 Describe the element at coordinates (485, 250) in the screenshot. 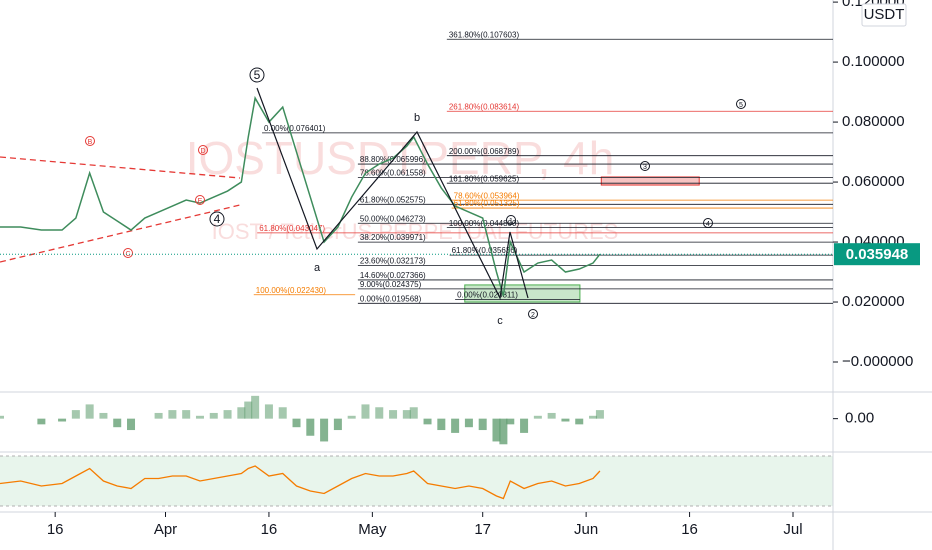

I see `fib-label: 61.80%(0.035636)` at that location.